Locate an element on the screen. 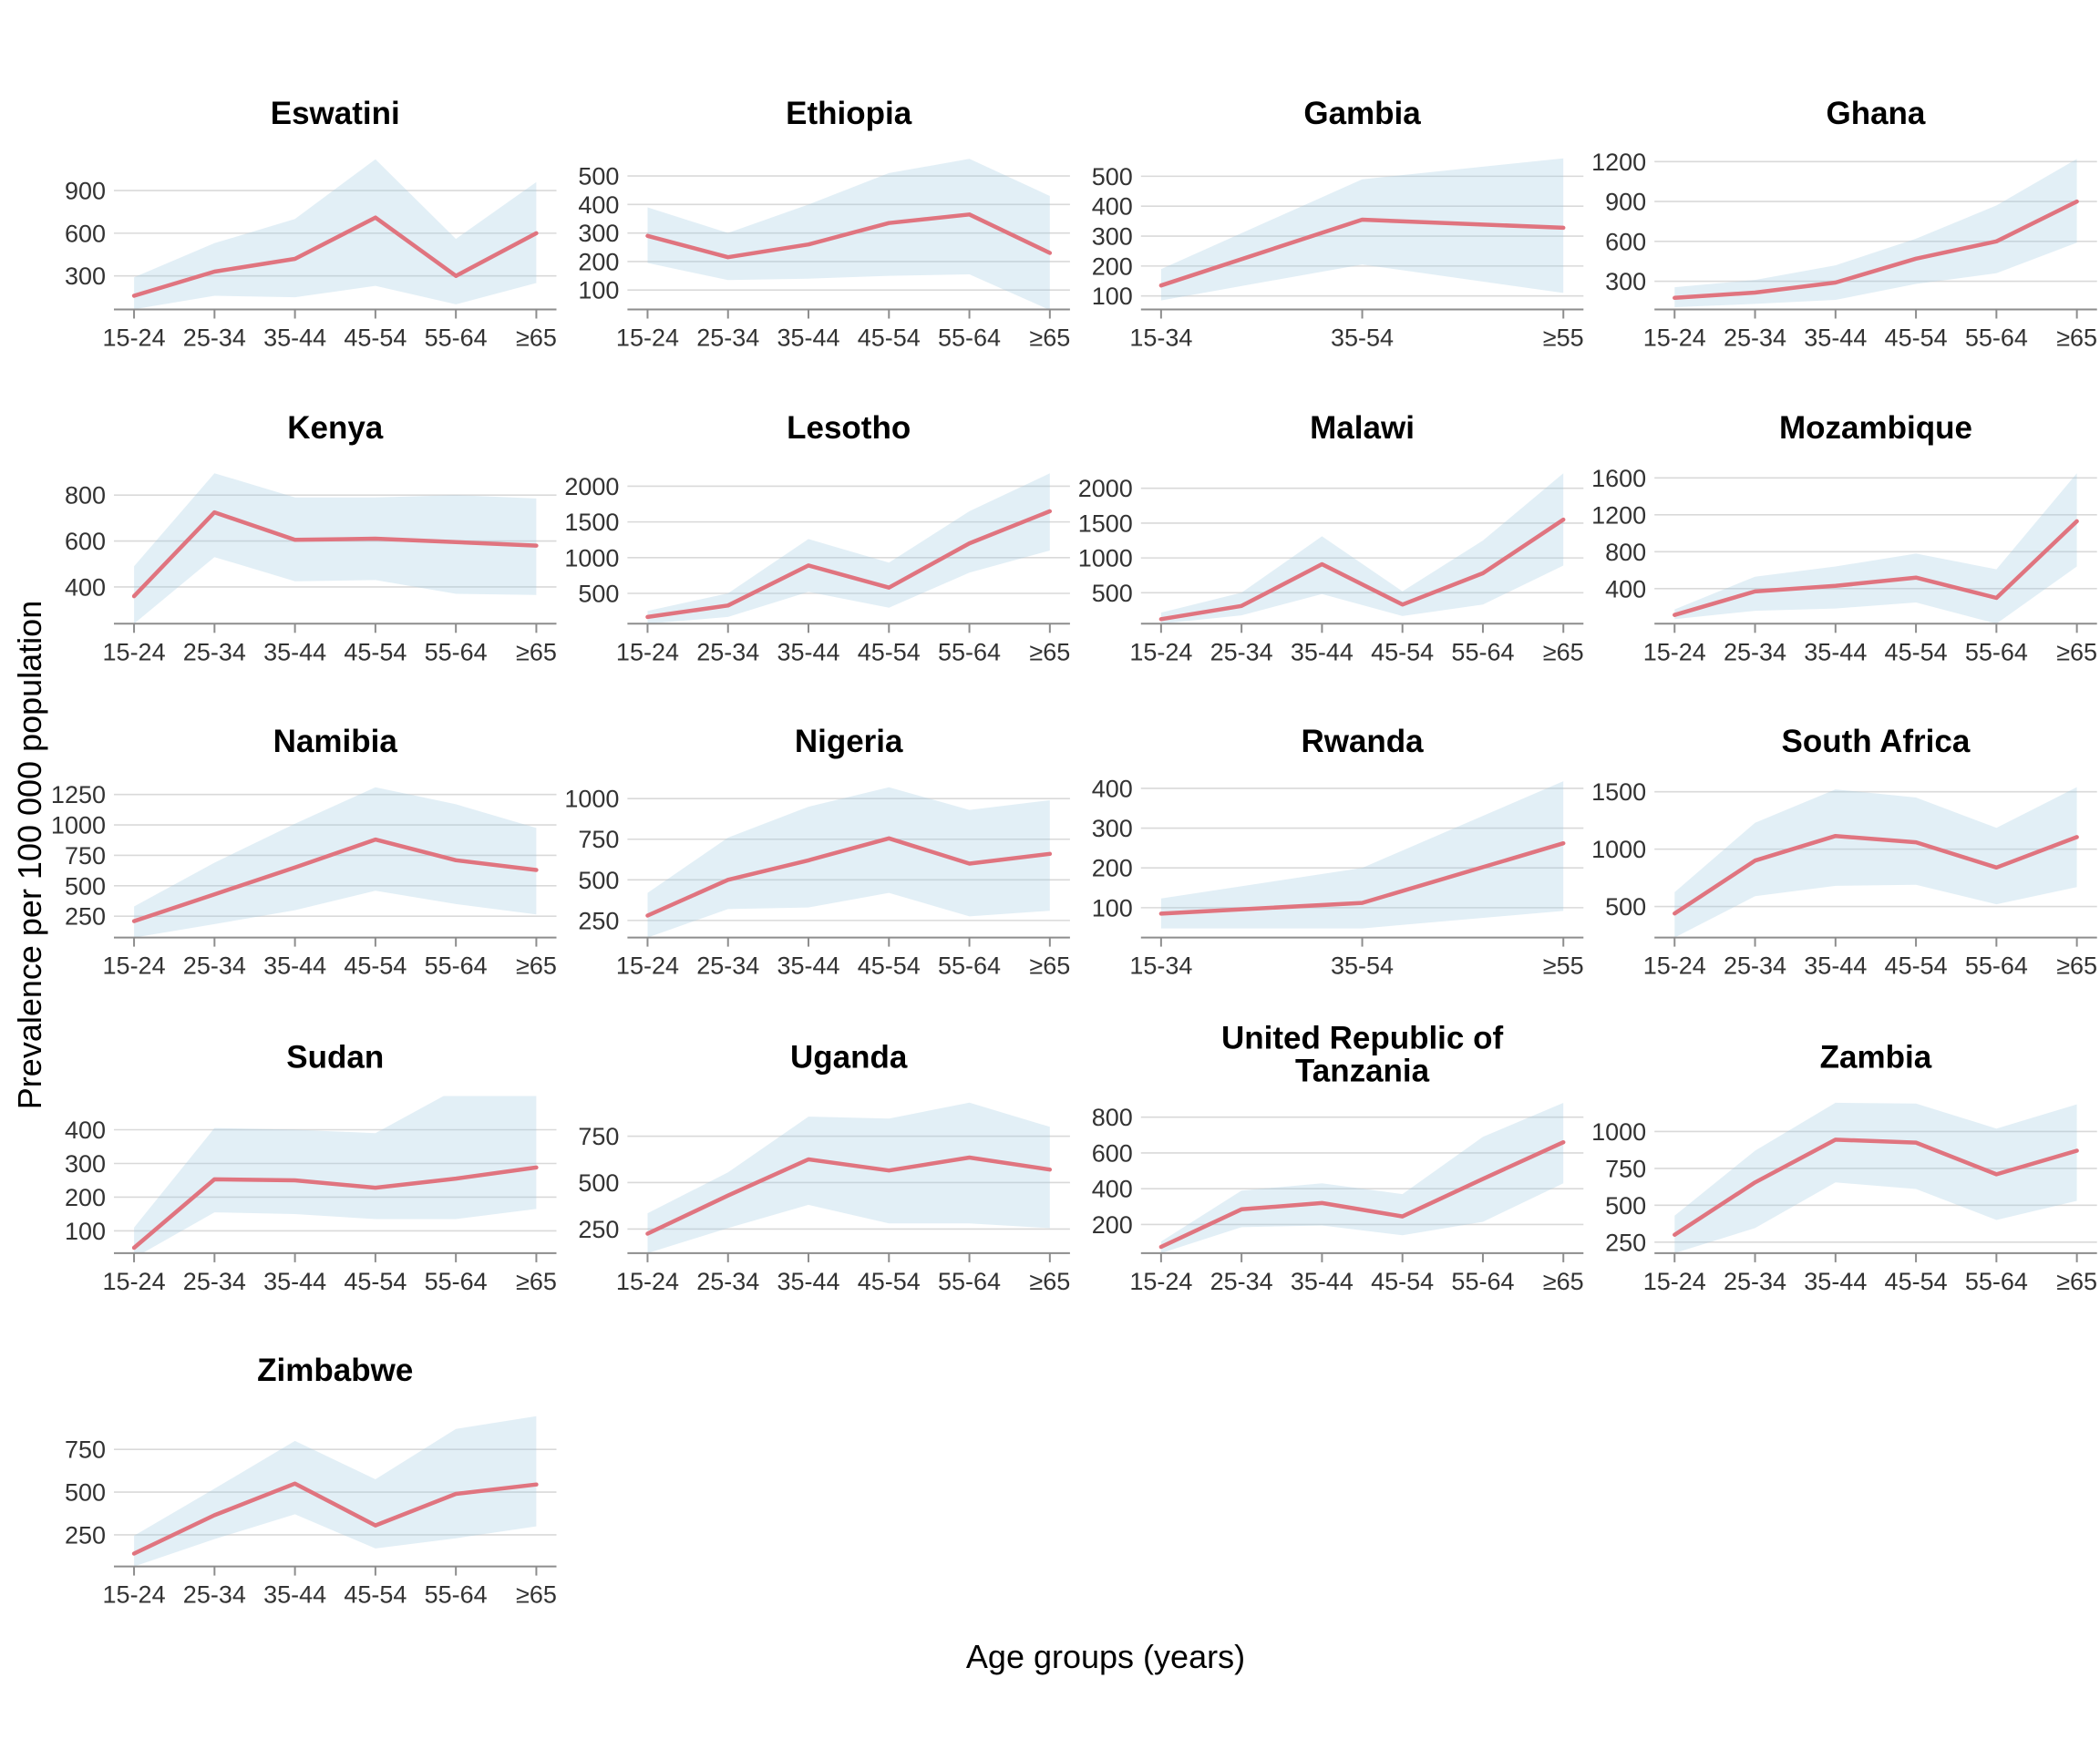 Image resolution: width=2100 pixels, height=1750 pixels. panel-title: Malawi is located at coordinates (1362, 428).